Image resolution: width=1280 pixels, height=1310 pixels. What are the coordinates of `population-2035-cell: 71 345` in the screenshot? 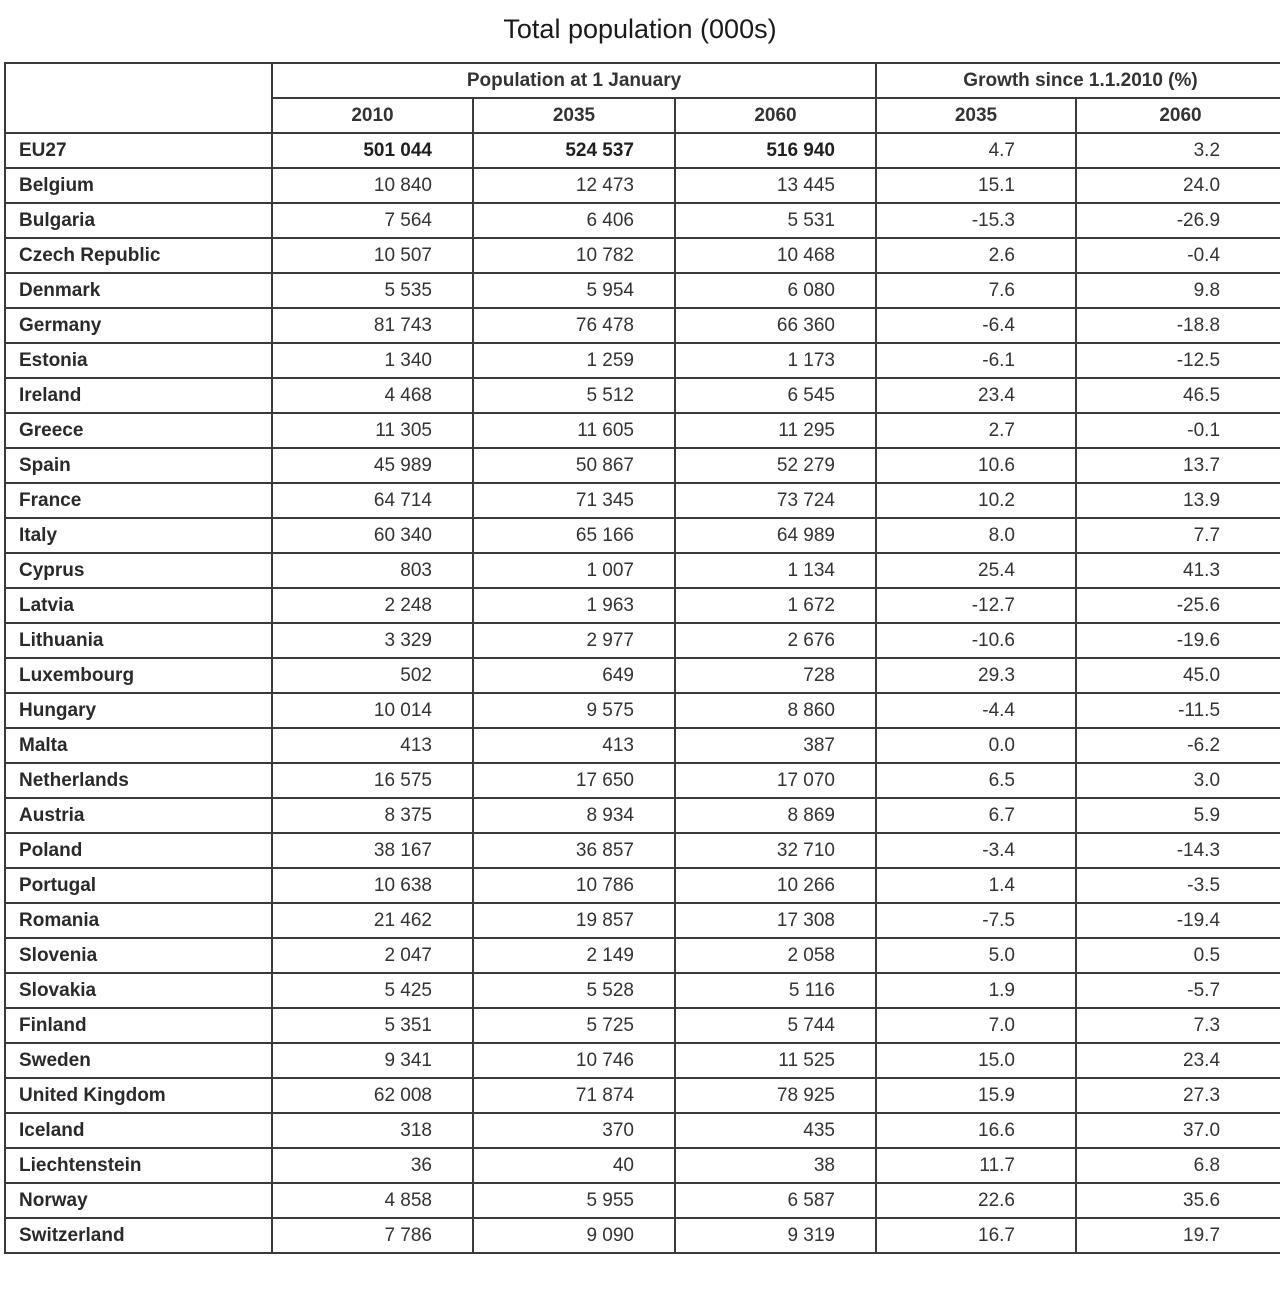 It's located at (574, 500).